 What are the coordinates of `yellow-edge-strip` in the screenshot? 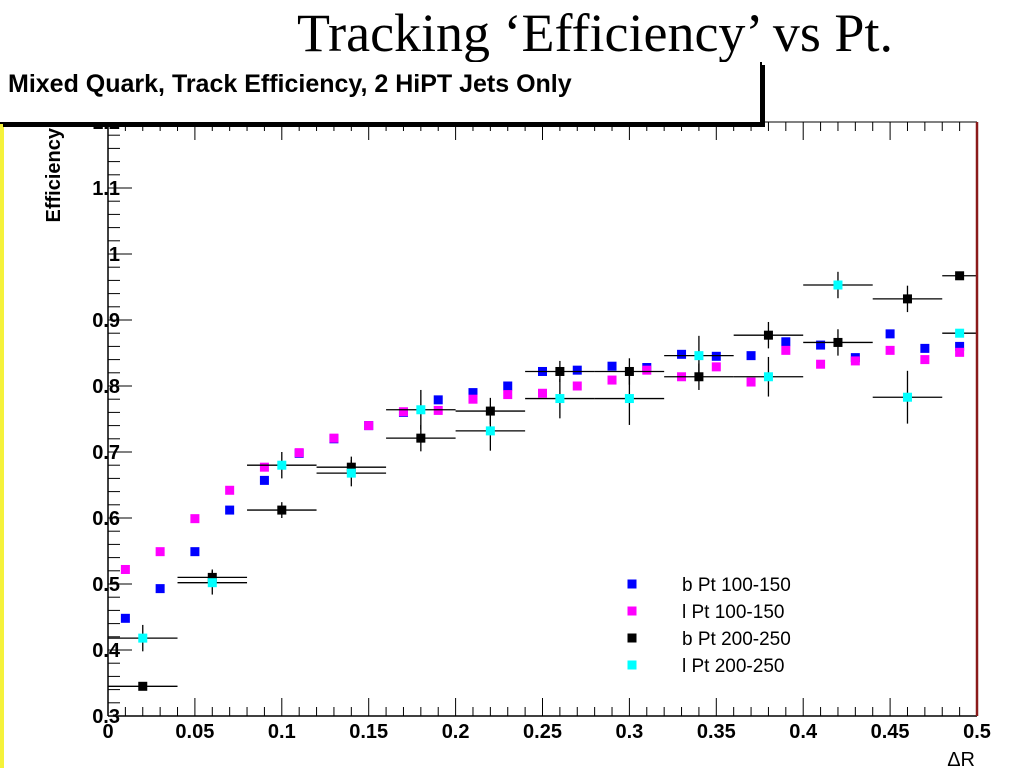 It's located at (2, 446).